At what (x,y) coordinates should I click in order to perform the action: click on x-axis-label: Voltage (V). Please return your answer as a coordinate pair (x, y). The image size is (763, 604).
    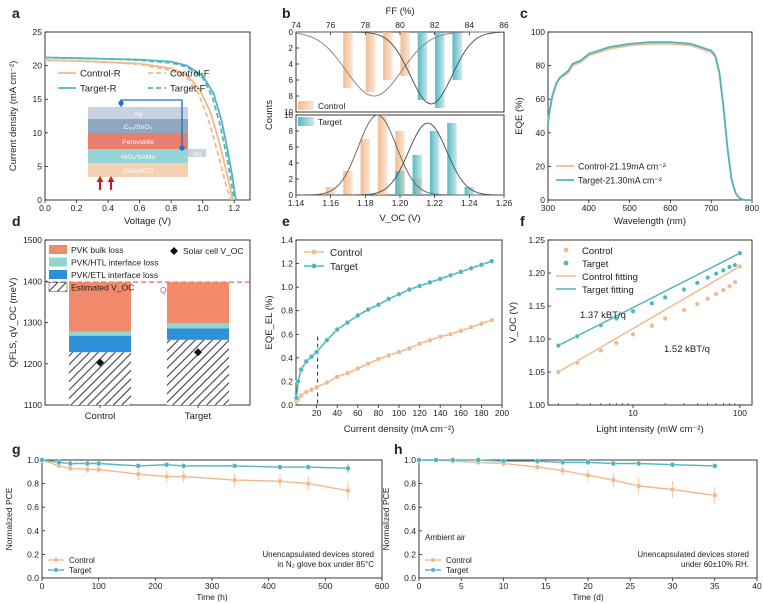
    Looking at the image, I should click on (147, 221).